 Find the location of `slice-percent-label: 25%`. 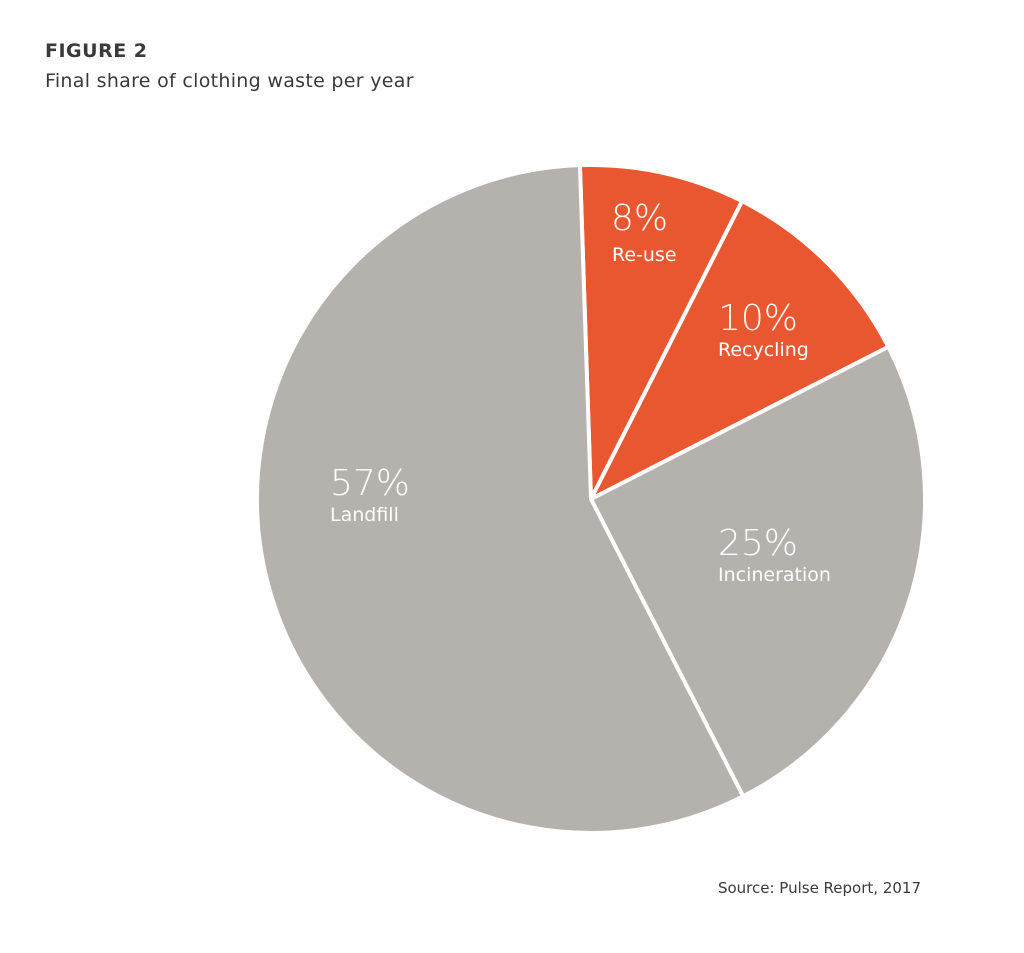

slice-percent-label: 25% is located at coordinates (758, 543).